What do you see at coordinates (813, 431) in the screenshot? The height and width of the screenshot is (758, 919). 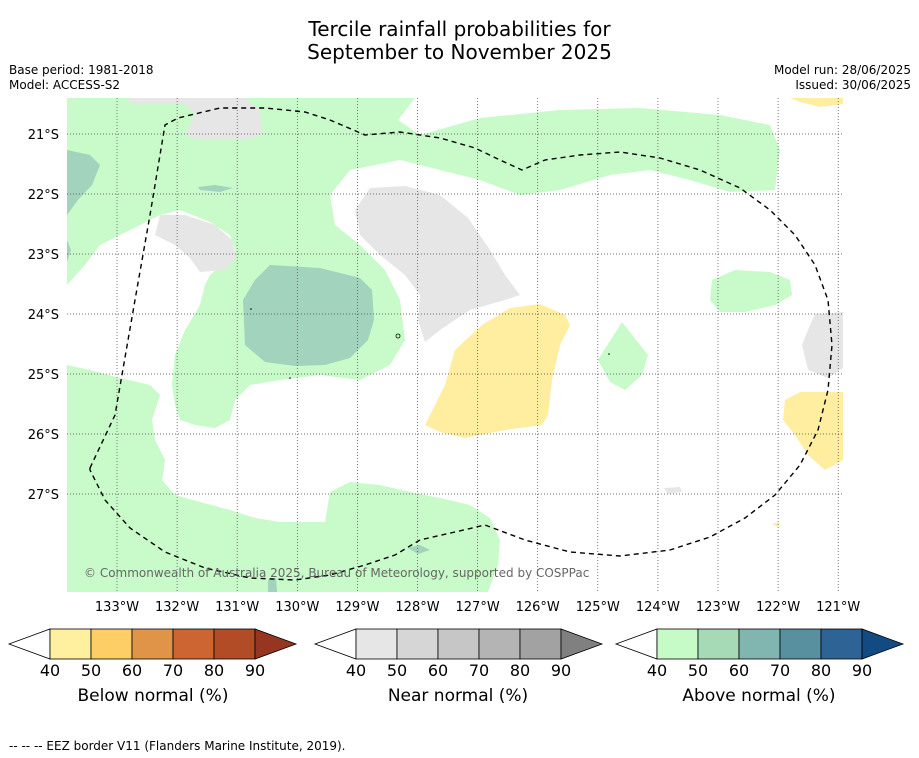 I see `below-normal-region-east` at bounding box center [813, 431].